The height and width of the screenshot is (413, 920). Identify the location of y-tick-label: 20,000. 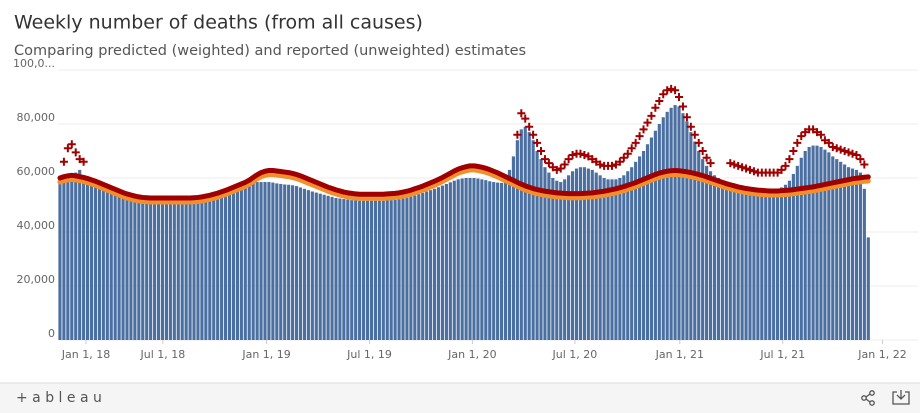
(36, 279).